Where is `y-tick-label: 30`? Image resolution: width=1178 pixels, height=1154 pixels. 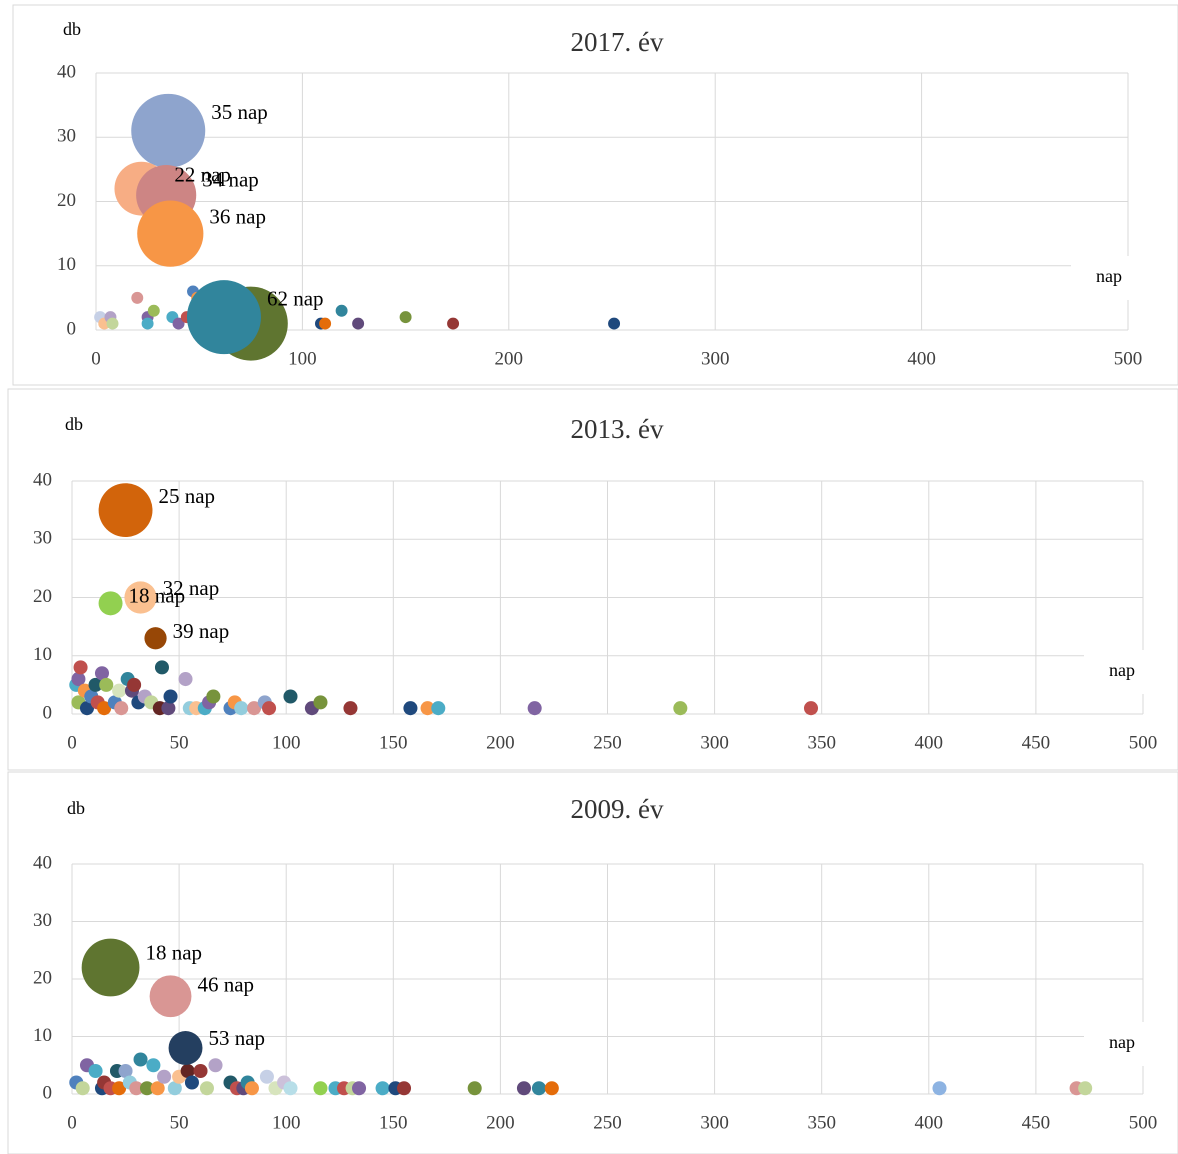 y-tick-label: 30 is located at coordinates (42, 538).